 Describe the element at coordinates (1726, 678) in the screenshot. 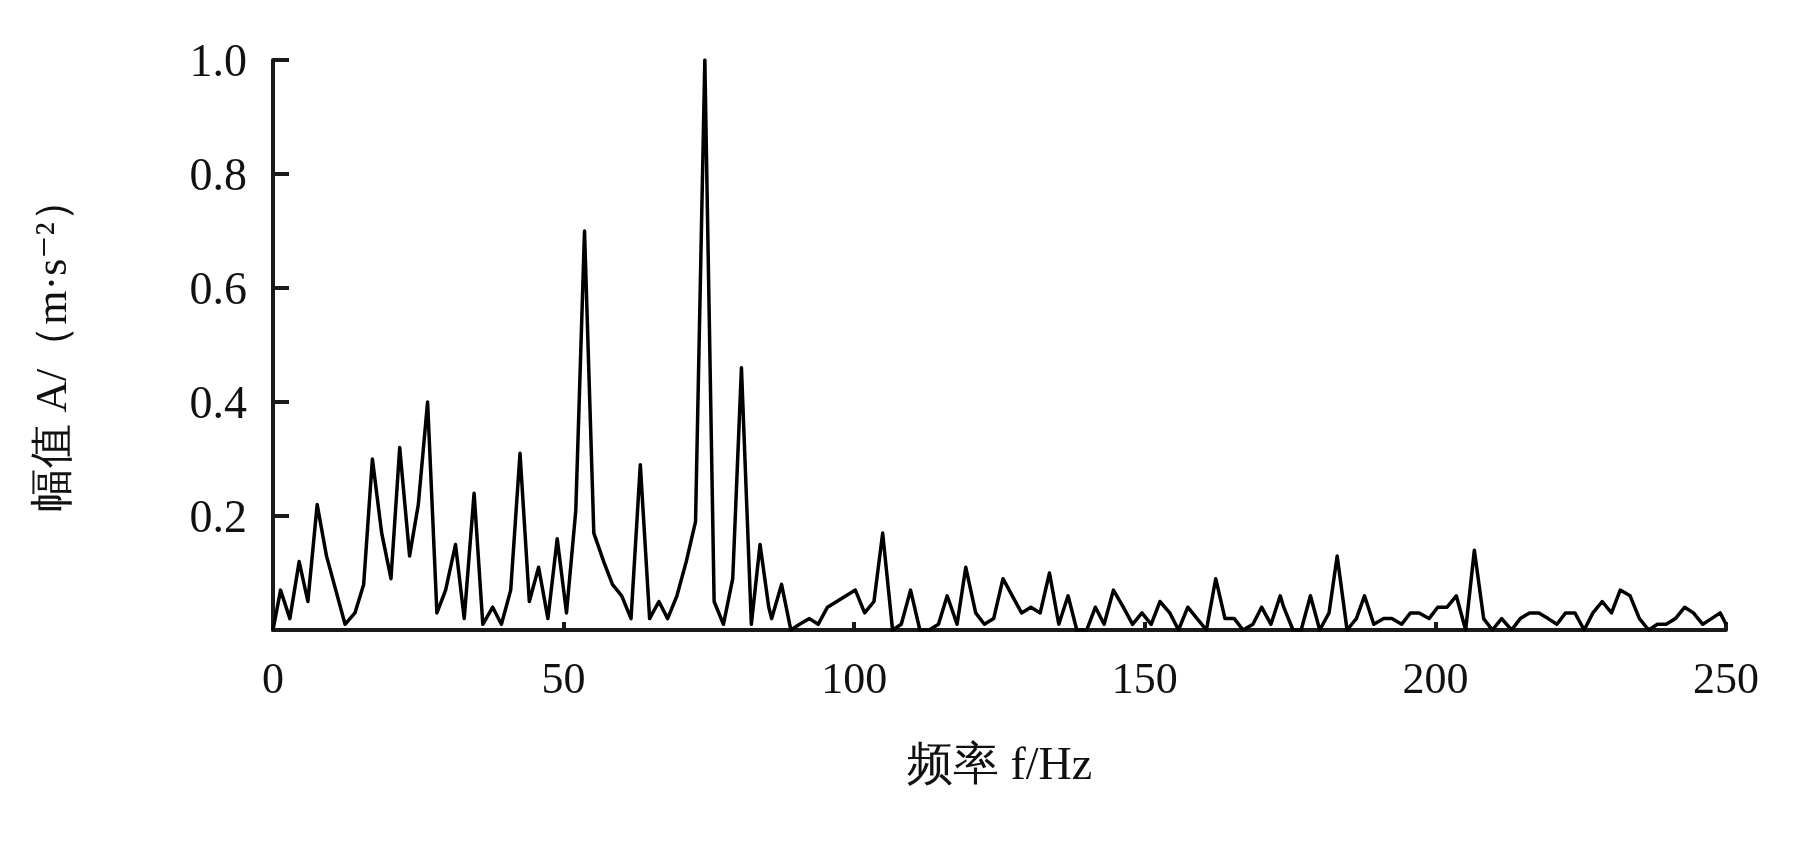

I see `x-tick-label: 250` at that location.